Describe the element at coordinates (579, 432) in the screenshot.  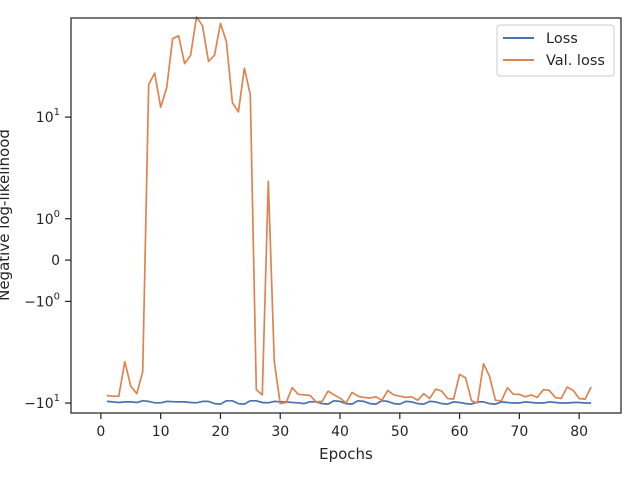
I see `x-tick-label: 80` at that location.